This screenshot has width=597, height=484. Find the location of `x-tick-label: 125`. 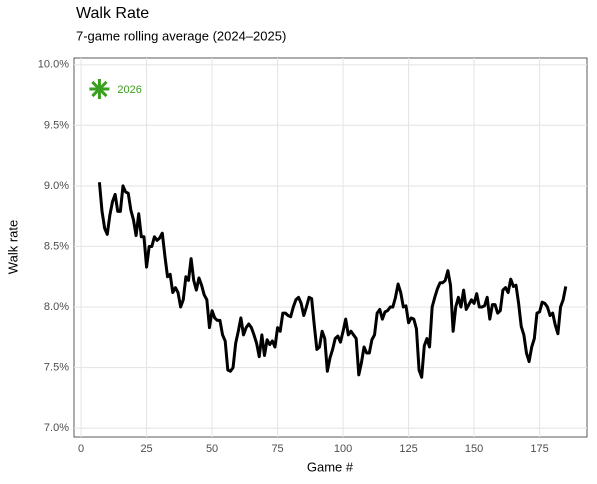

x-tick-label: 125 is located at coordinates (408, 449).